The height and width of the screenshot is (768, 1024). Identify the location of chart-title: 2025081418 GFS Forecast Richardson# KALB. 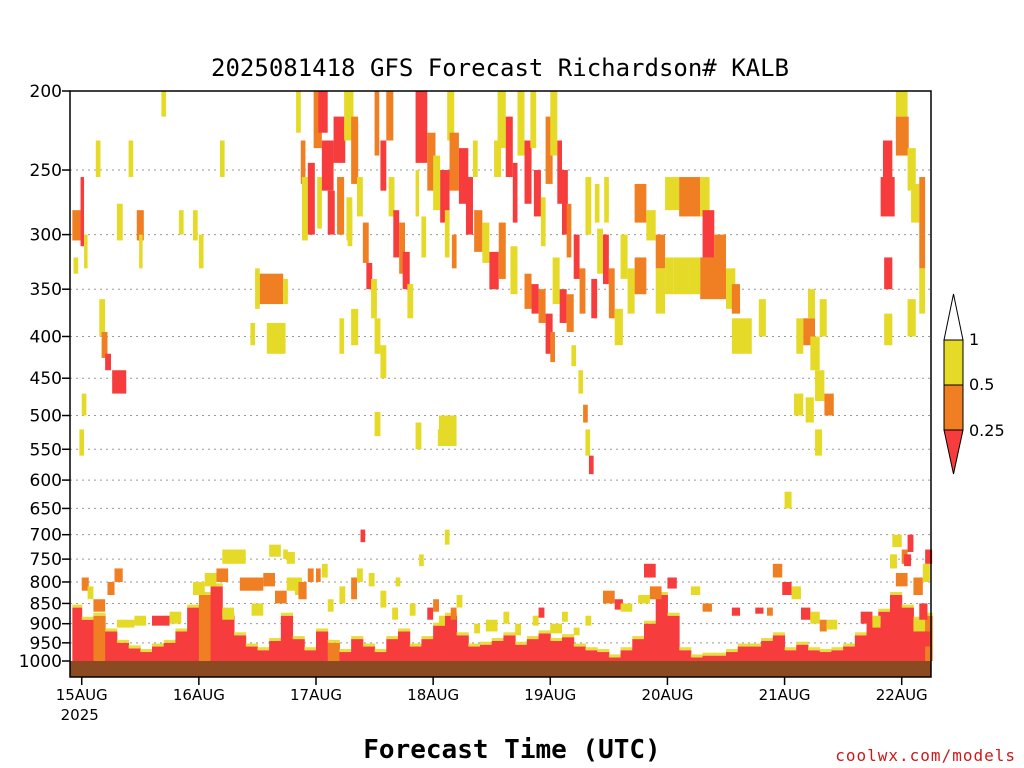
(500, 68).